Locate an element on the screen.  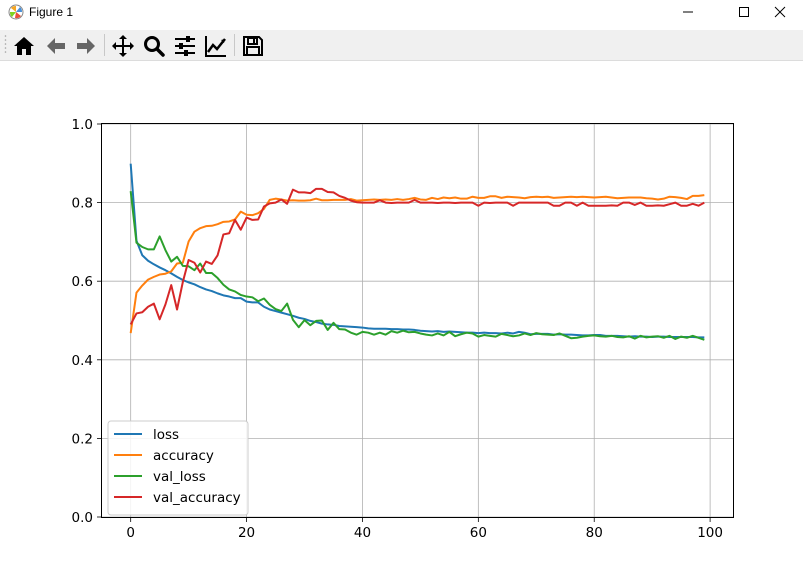
legend-box is located at coordinates (178, 468).